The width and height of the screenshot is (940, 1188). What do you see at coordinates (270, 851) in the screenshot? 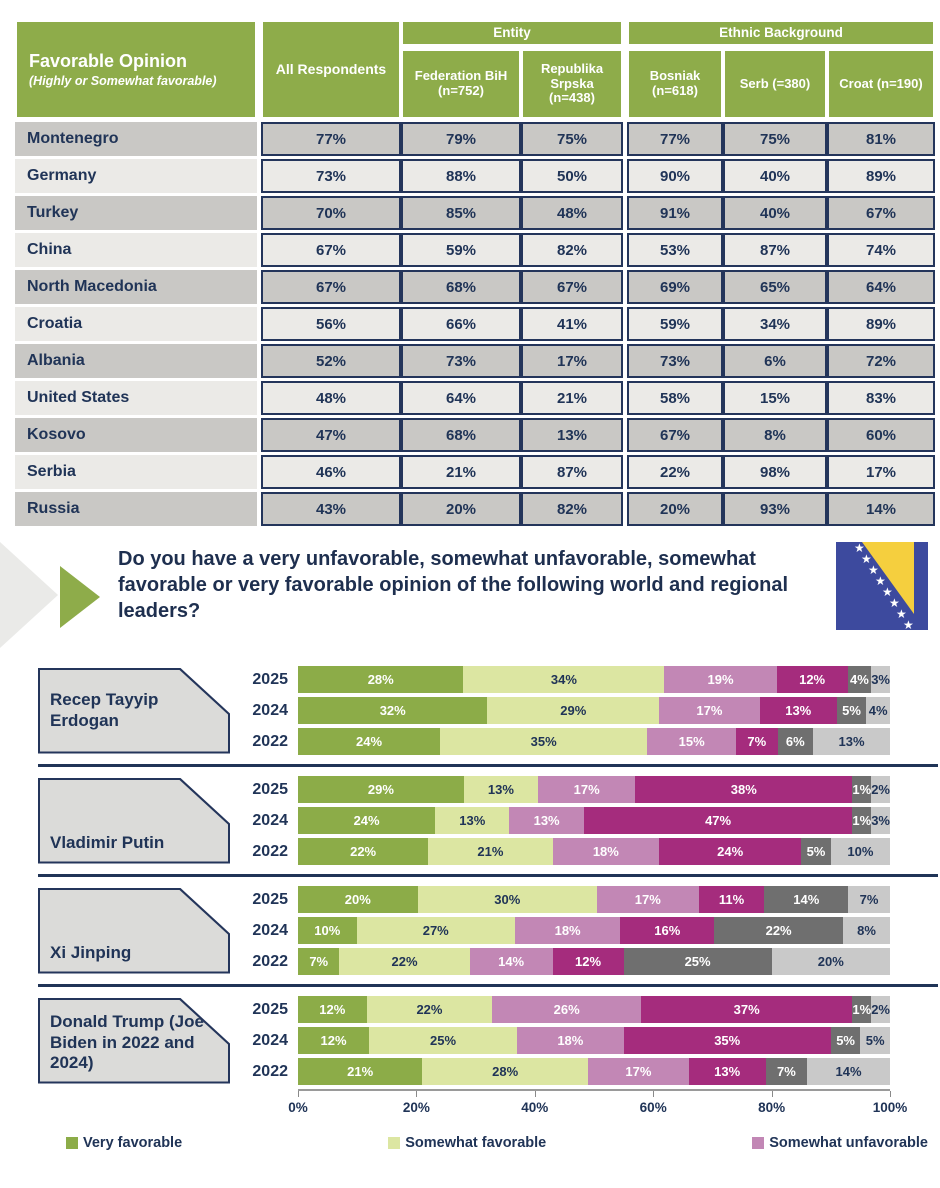
I see `year-label: 2022` at bounding box center [270, 851].